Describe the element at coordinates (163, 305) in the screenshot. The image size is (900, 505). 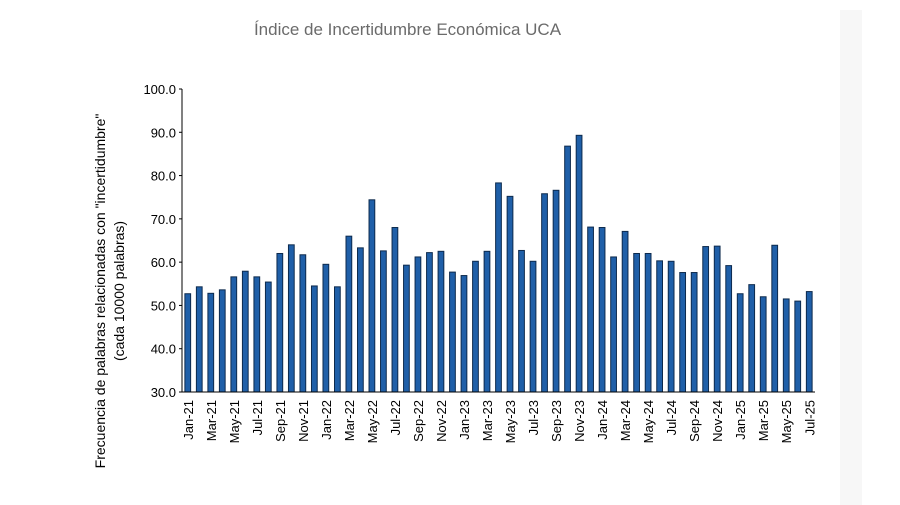
I see `y-tick-label: 50.0` at that location.